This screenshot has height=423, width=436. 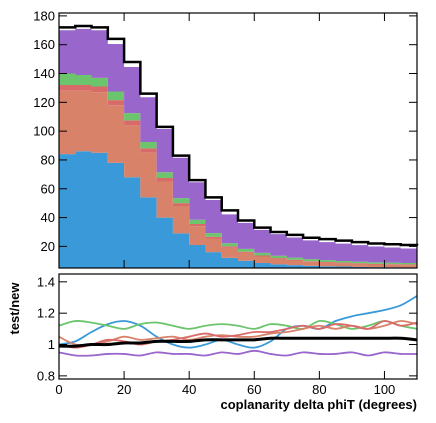 I want to click on x-tick-label: 40, so click(x=189, y=389).